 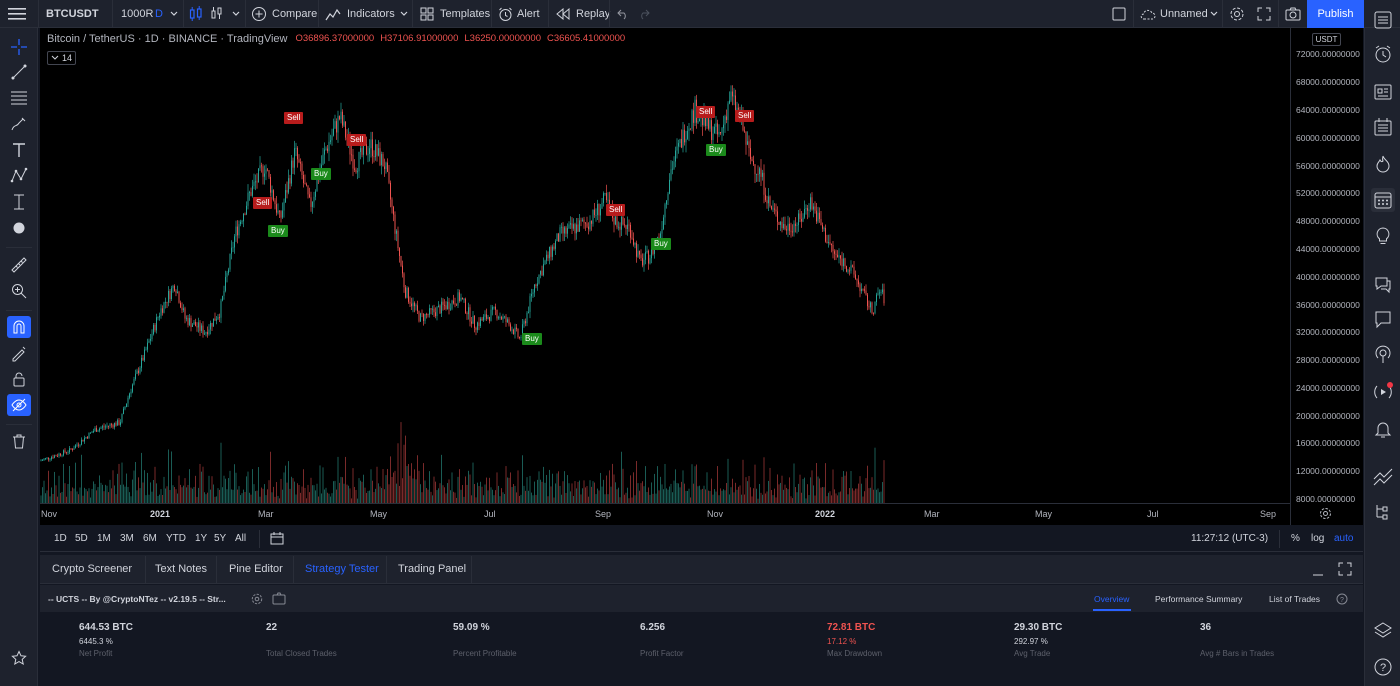 What do you see at coordinates (1383, 319) in the screenshot?
I see `messages-icon` at bounding box center [1383, 319].